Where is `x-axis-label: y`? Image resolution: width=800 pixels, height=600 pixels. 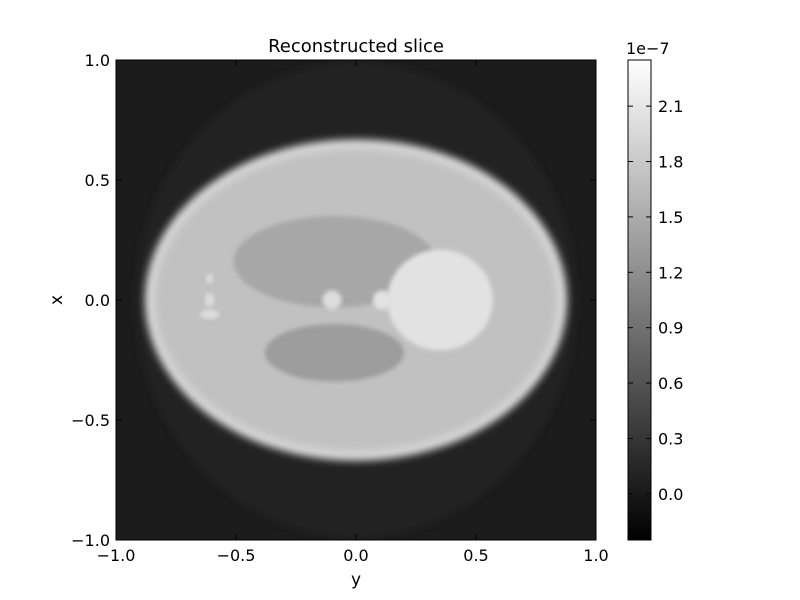 x-axis-label: y is located at coordinates (356, 580).